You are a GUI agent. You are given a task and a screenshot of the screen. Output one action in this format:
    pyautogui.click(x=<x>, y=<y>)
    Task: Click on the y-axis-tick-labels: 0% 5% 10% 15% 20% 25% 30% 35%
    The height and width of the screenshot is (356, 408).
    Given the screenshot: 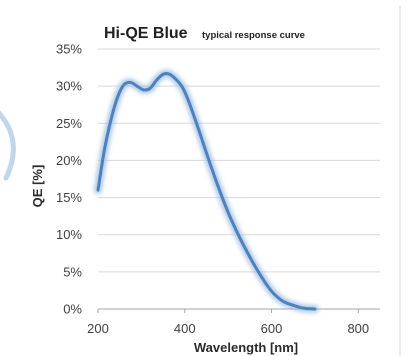 What is the action you would take?
    pyautogui.click(x=69, y=179)
    